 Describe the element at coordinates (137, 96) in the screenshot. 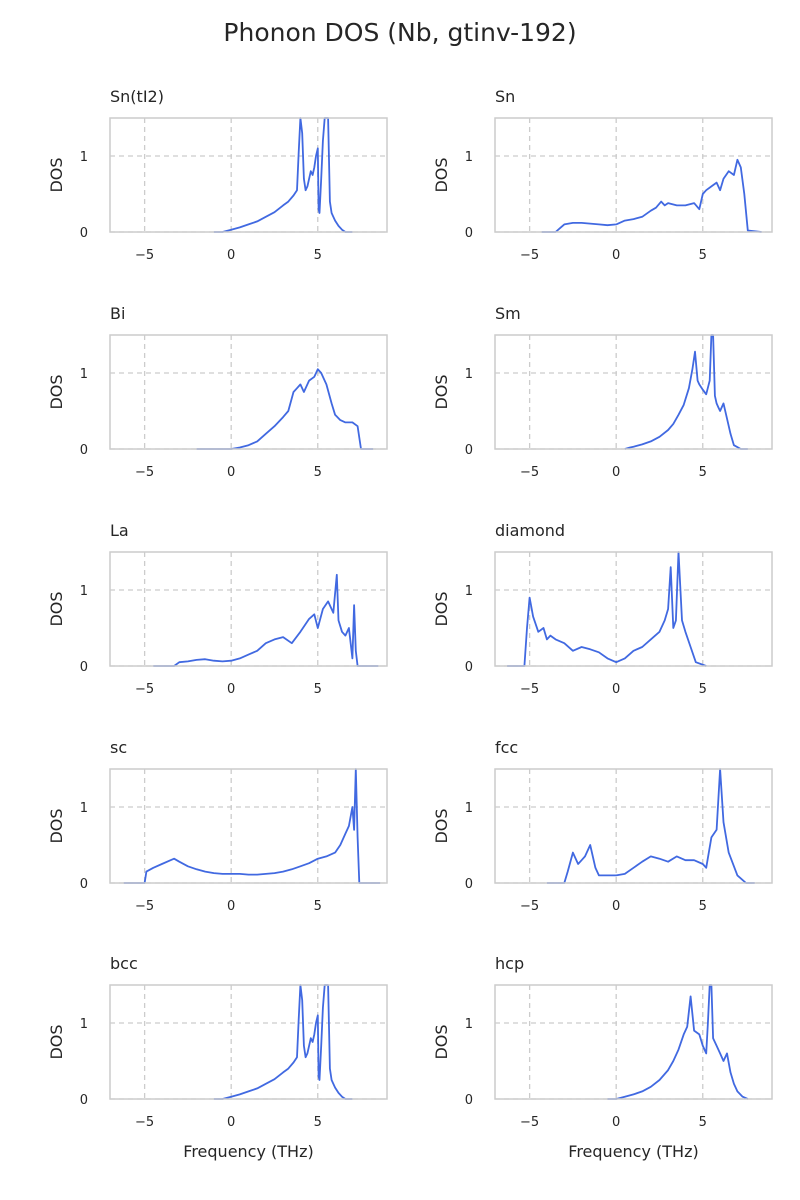

I see `subplot-title: Sn(tI2)` at that location.